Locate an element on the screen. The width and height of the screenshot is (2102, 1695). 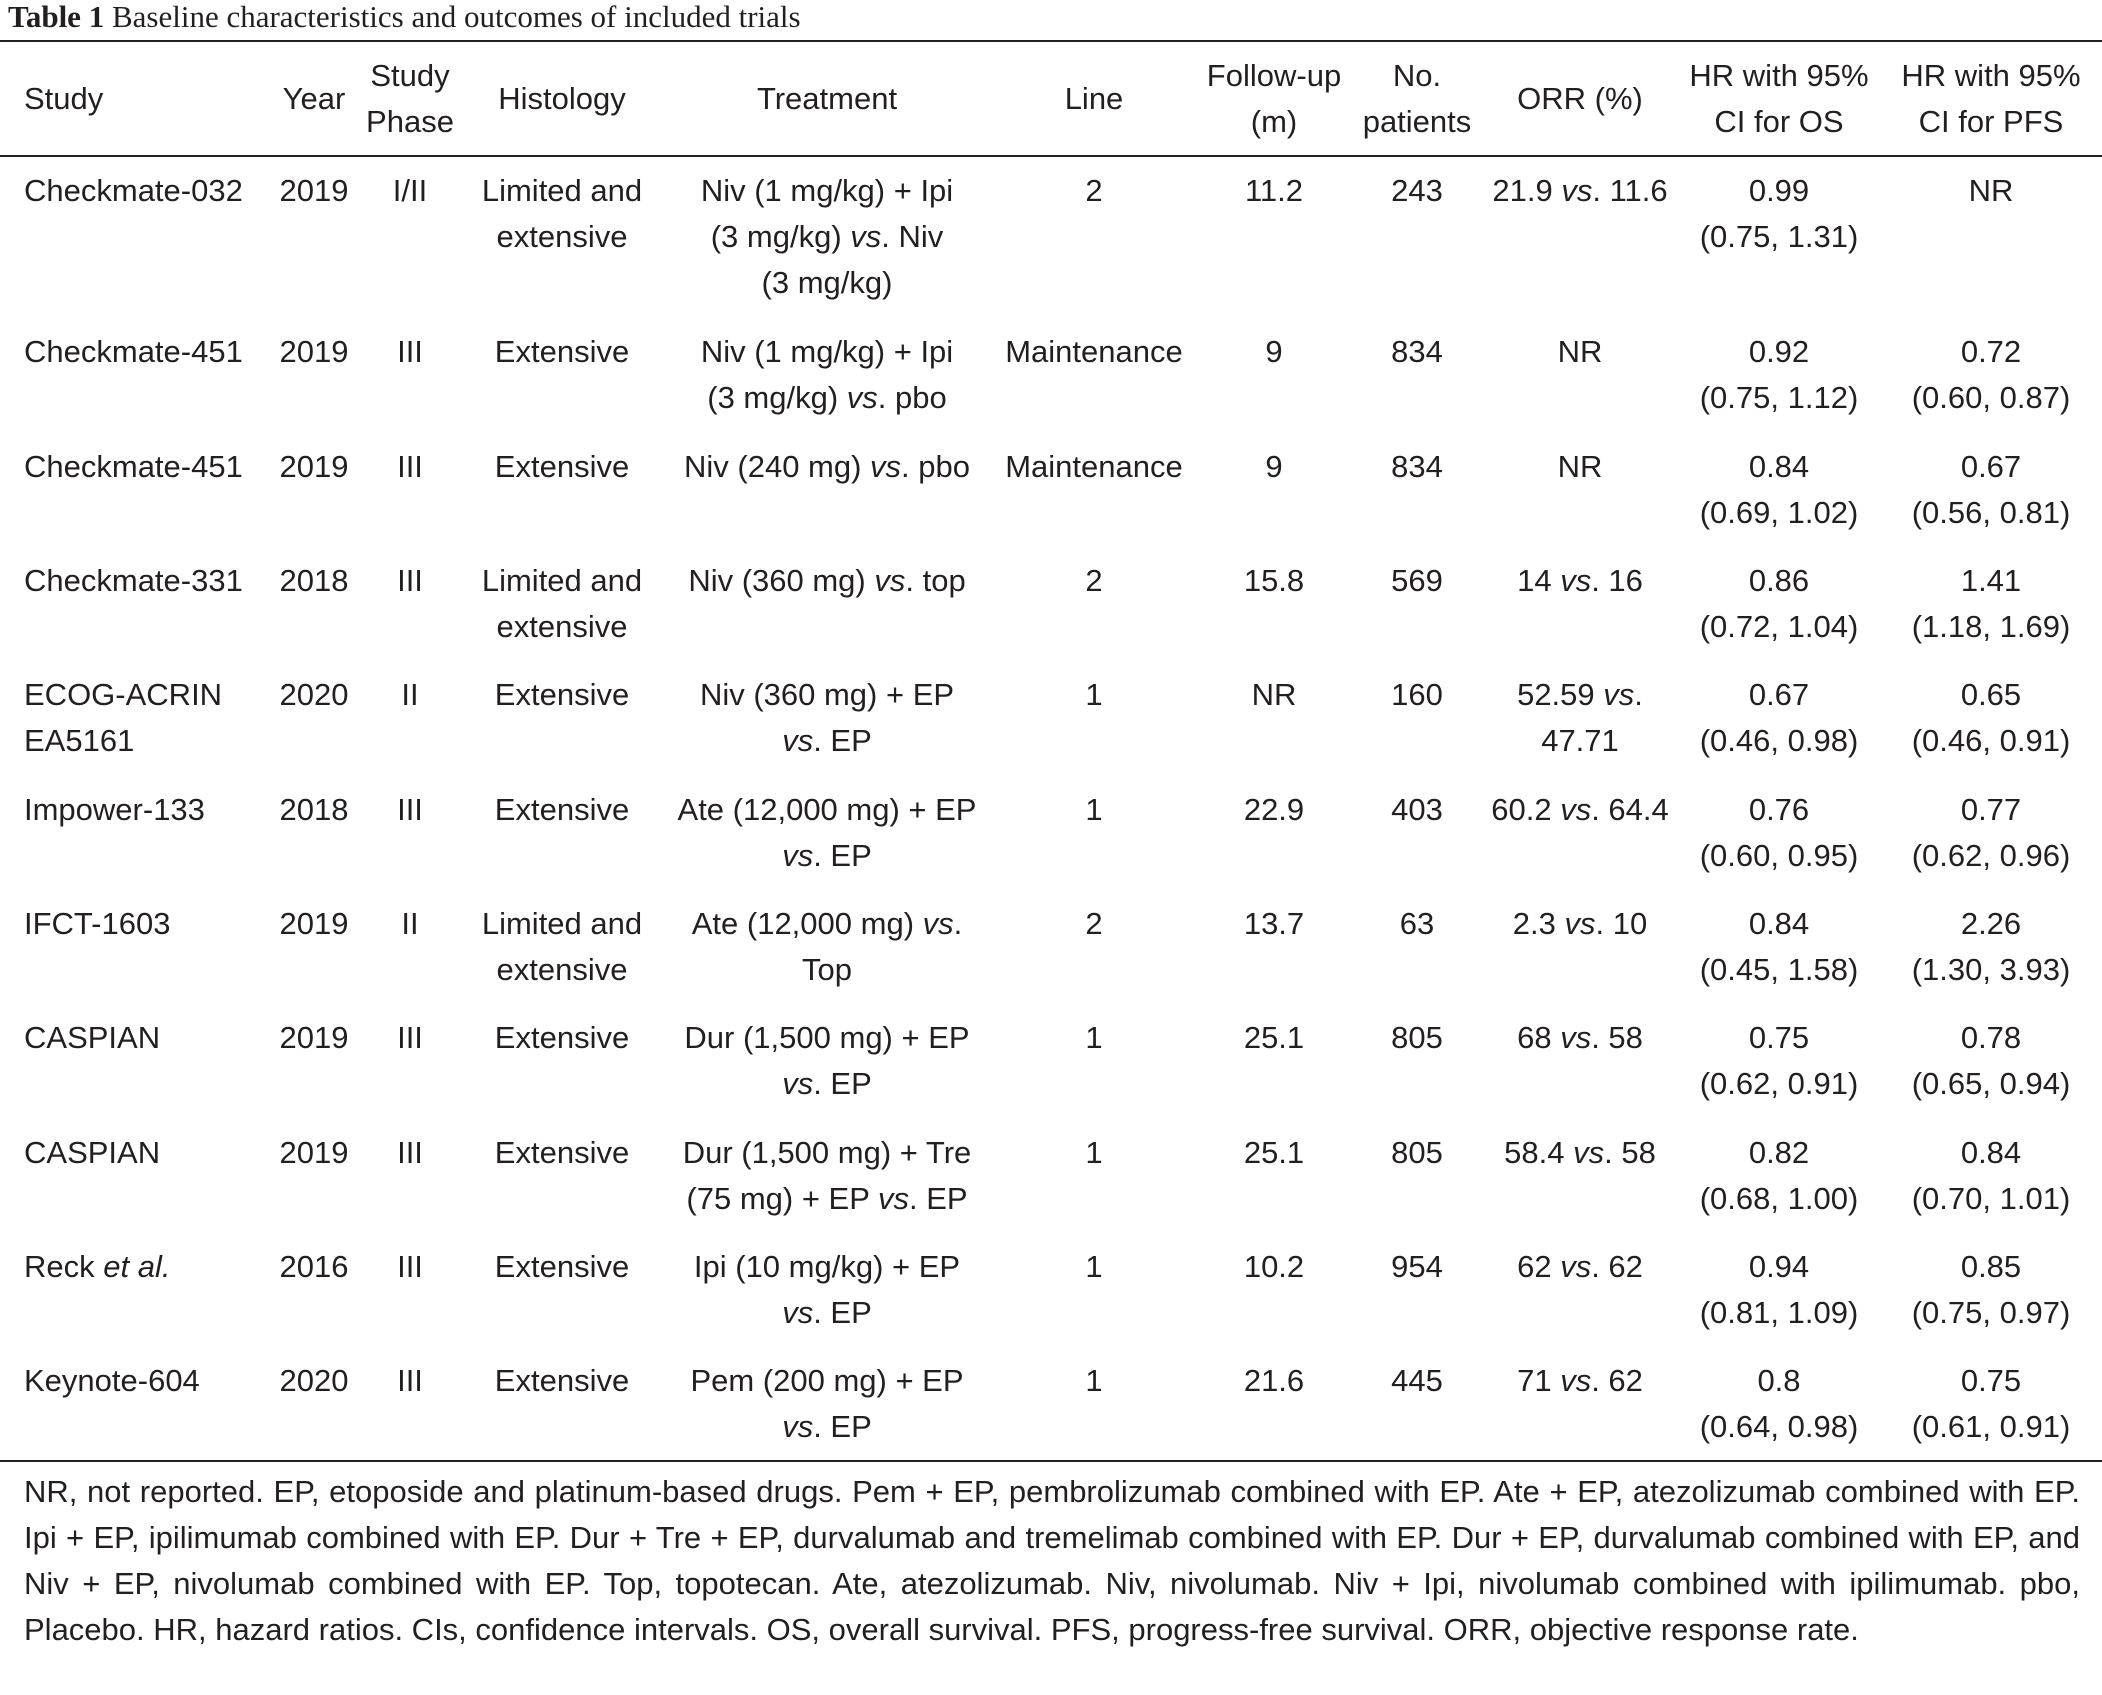
cell-treatment: Niv (1 mg/kg) + Ipi (3 mg/kg) vs. pbo is located at coordinates (827, 375).